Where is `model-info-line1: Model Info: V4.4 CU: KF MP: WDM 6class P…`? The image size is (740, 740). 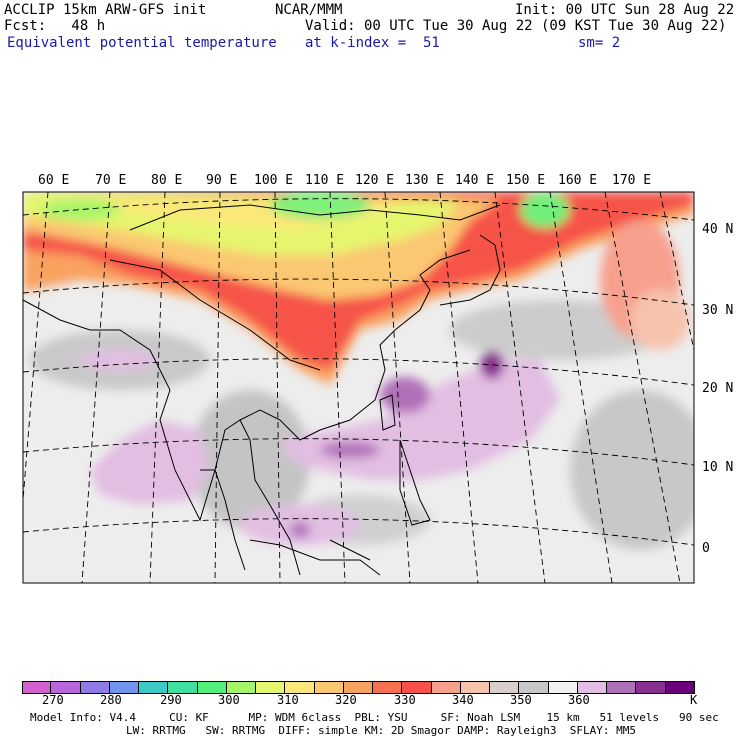 model-info-line1: Model Info: V4.4 CU: KF MP: WDM 6class P… is located at coordinates (374, 717).